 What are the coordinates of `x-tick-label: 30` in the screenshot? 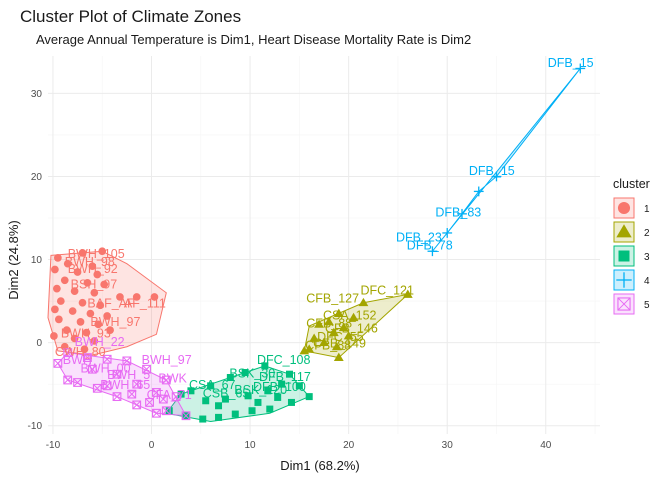 It's located at (448, 445).